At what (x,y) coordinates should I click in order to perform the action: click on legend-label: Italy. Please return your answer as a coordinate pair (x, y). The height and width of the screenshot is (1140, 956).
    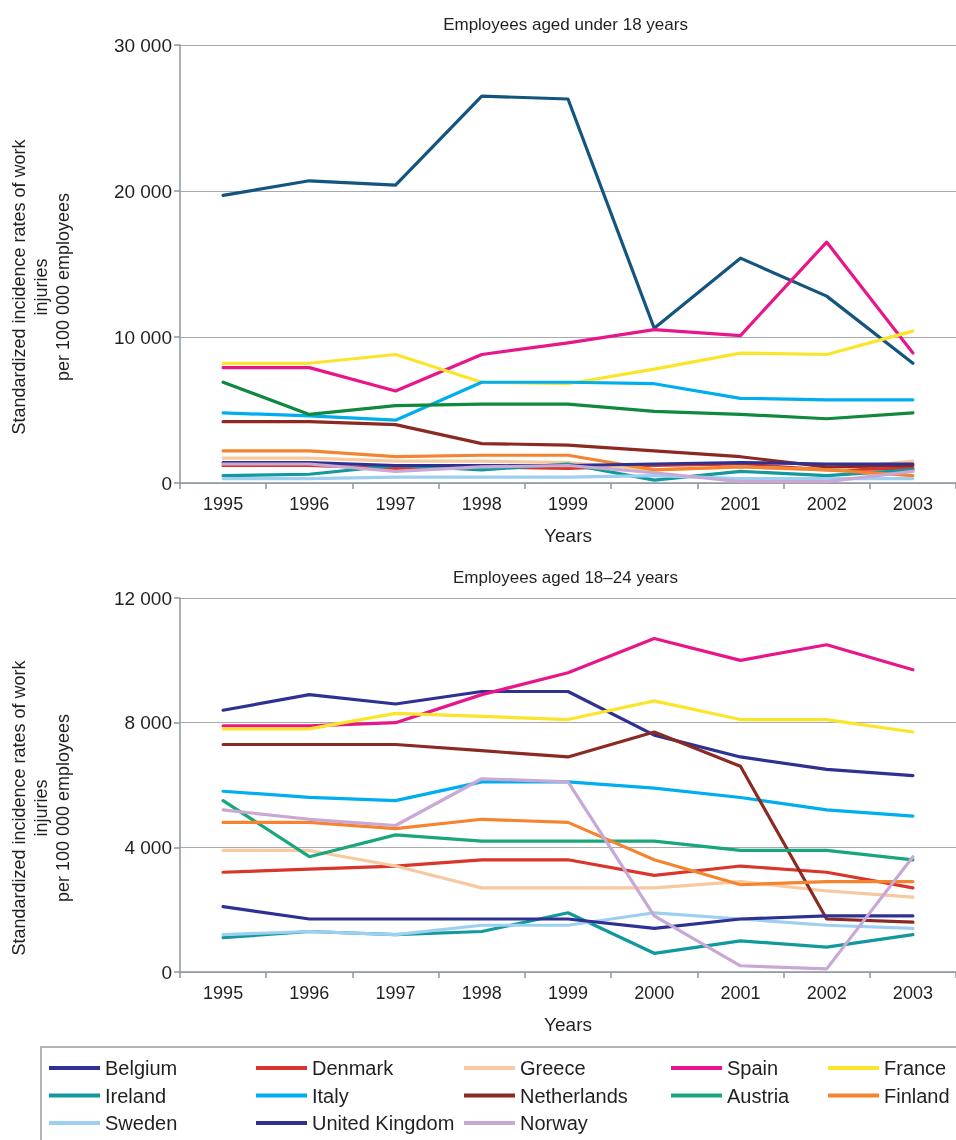
    Looking at the image, I should click on (330, 1095).